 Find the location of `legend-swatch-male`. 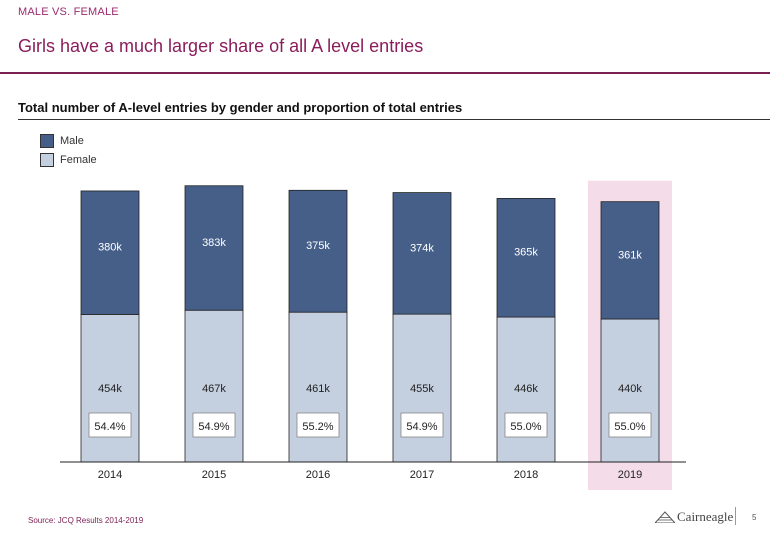

legend-swatch-male is located at coordinates (47, 140).